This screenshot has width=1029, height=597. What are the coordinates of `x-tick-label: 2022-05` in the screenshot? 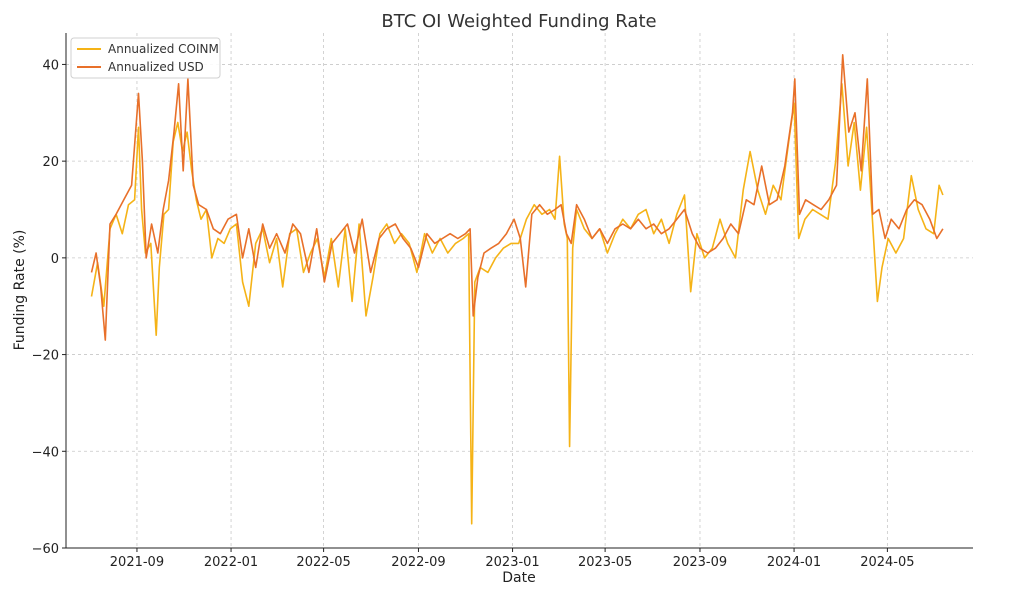 It's located at (323, 562).